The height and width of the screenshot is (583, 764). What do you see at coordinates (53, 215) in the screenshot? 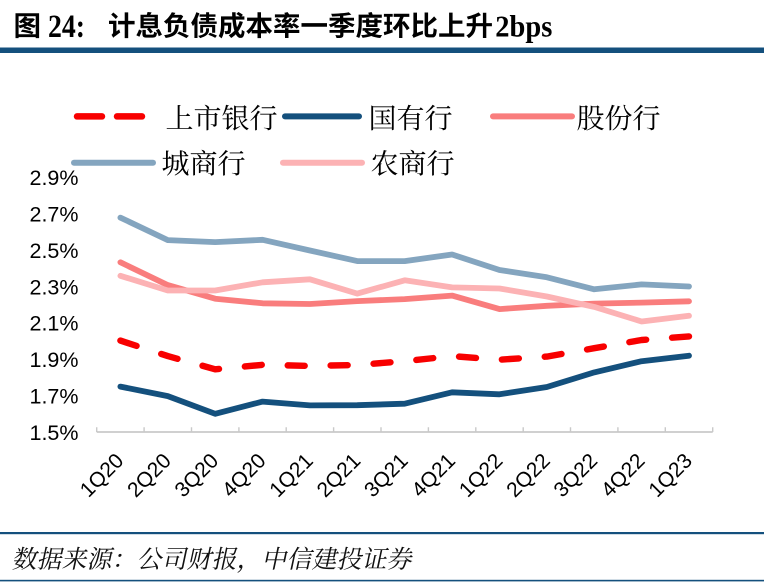
I see `svg-text: 2.7%` at bounding box center [53, 215].